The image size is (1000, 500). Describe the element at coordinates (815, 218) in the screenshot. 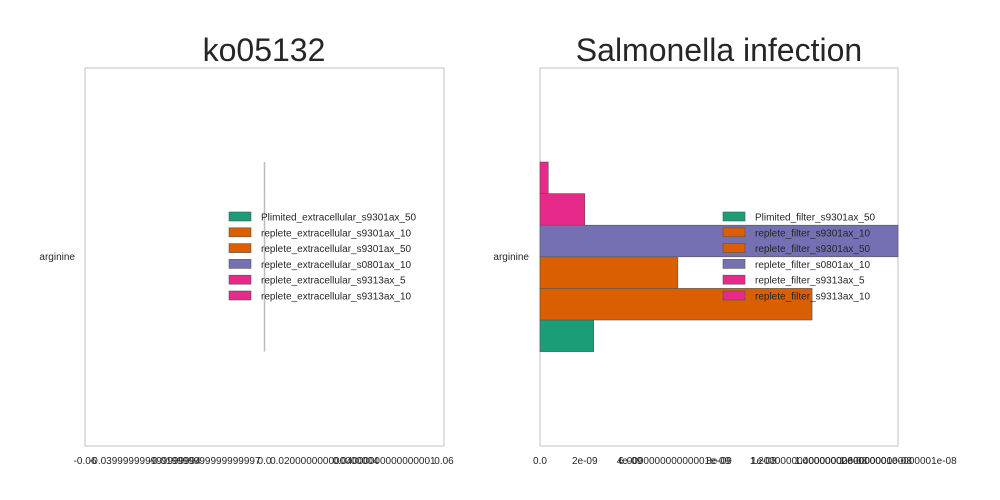

I see `legend-label: Plimited_filter_s9301ax_50` at that location.